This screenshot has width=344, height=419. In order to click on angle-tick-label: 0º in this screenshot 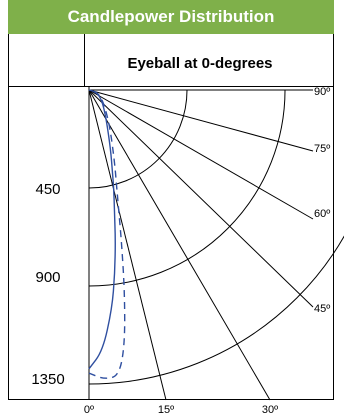, I will do `click(89, 410)`.